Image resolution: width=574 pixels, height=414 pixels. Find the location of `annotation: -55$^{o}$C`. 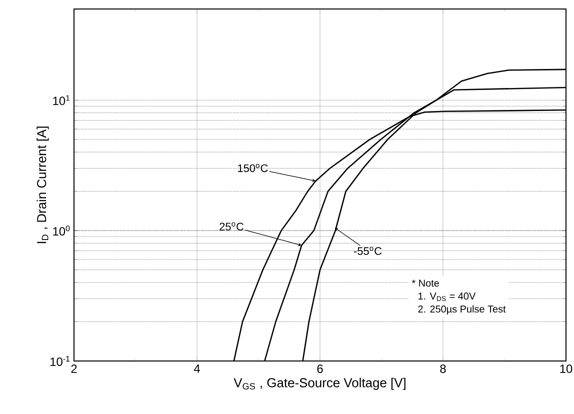

annotation: -55$^{o}$C is located at coordinates (368, 250).